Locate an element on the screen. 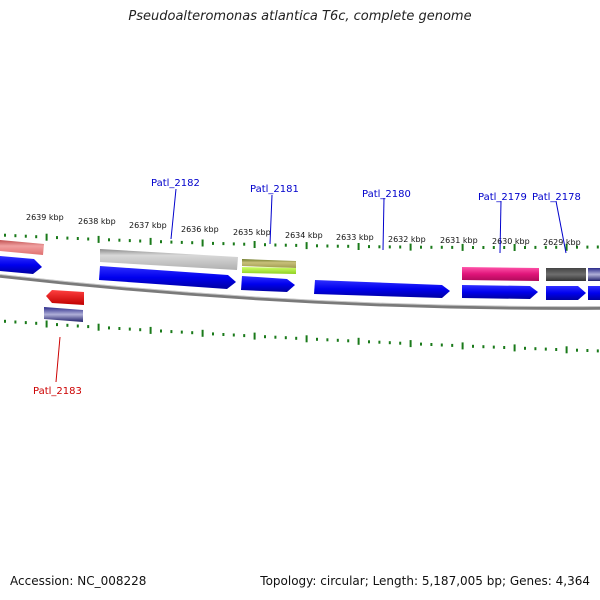 This screenshot has height=600, width=600. ruler-label: 2639 kbp is located at coordinates (45, 217).